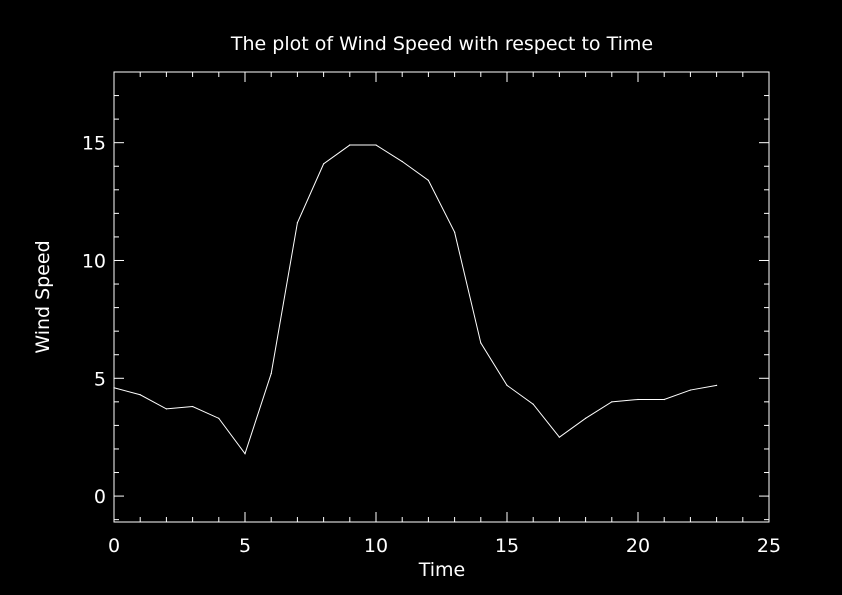 The width and height of the screenshot is (842, 595). Describe the element at coordinates (43, 296) in the screenshot. I see `y-axis-label: Wind Speed` at that location.